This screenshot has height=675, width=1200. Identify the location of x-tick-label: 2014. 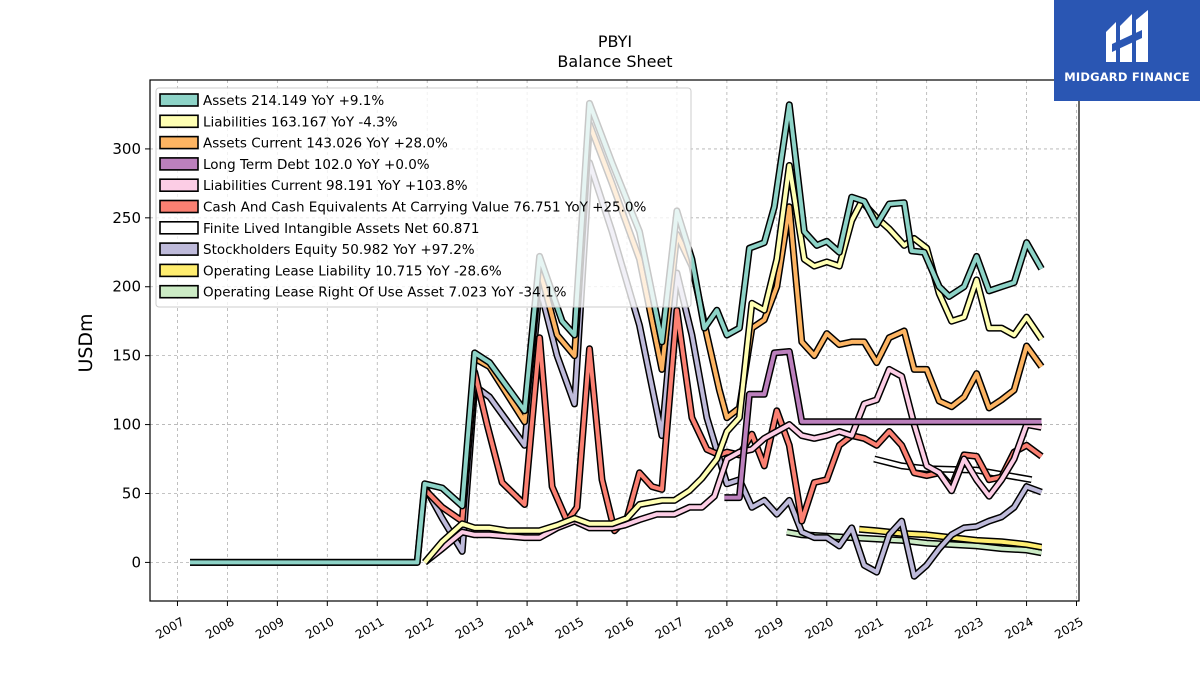
(519, 627).